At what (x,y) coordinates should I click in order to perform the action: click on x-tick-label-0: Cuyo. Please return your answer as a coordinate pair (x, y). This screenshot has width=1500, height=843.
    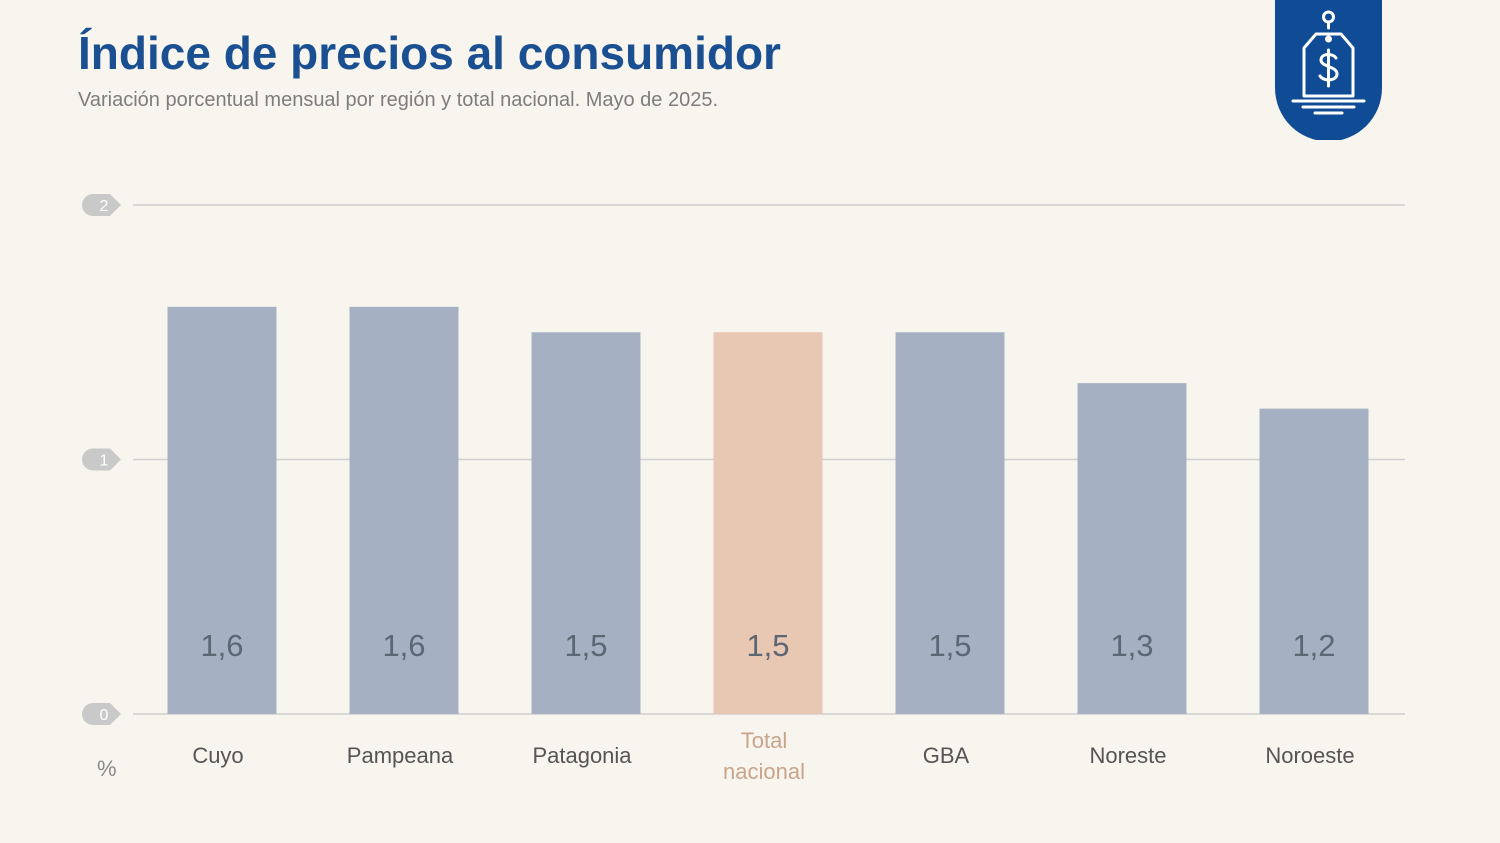
    Looking at the image, I should click on (217, 755).